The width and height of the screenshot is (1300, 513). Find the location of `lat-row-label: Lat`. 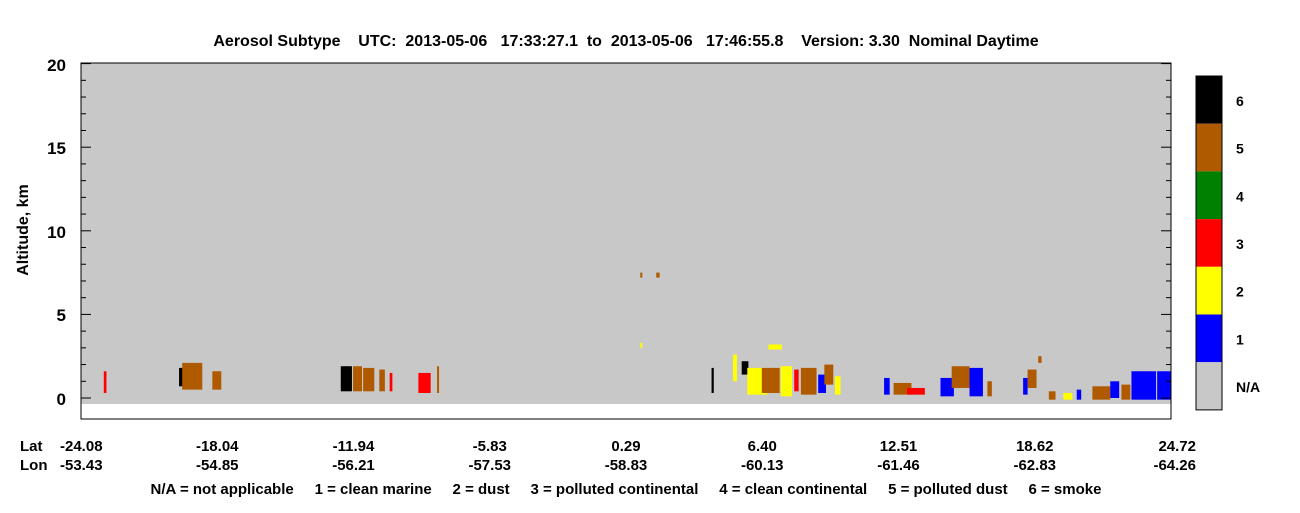

lat-row-label: Lat is located at coordinates (31, 446).